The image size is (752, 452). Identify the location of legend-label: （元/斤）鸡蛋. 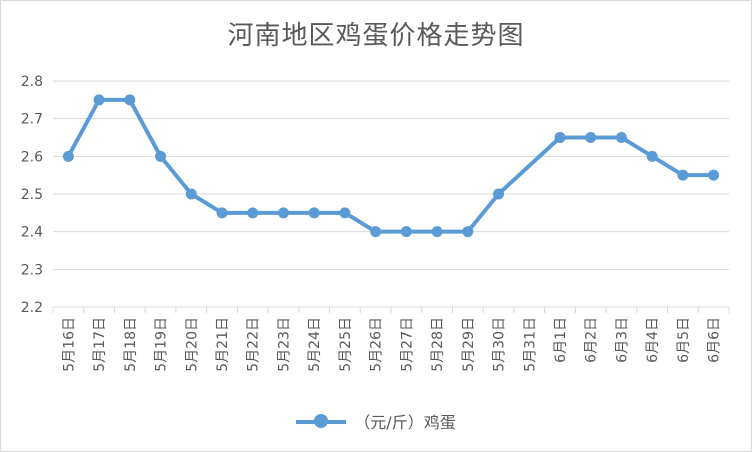
(405, 422).